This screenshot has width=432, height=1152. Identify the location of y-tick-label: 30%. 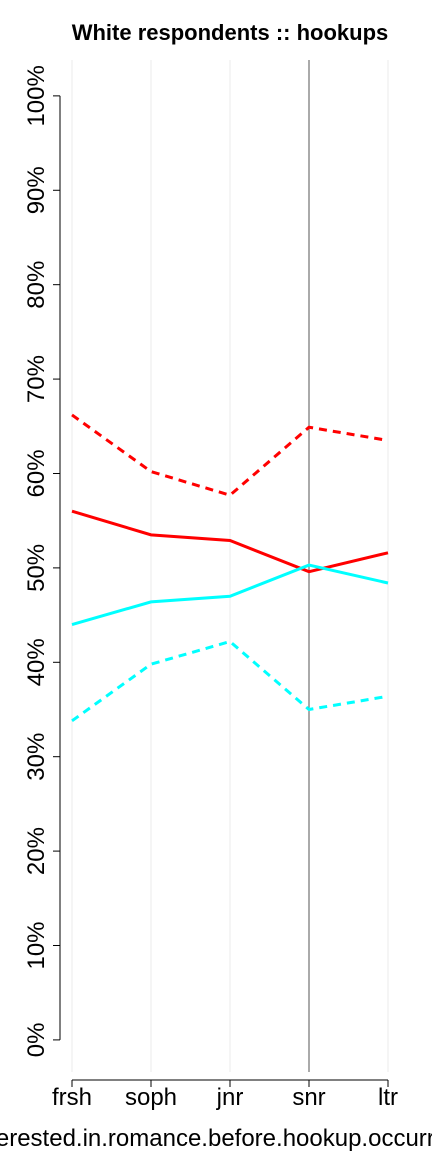
(36, 757).